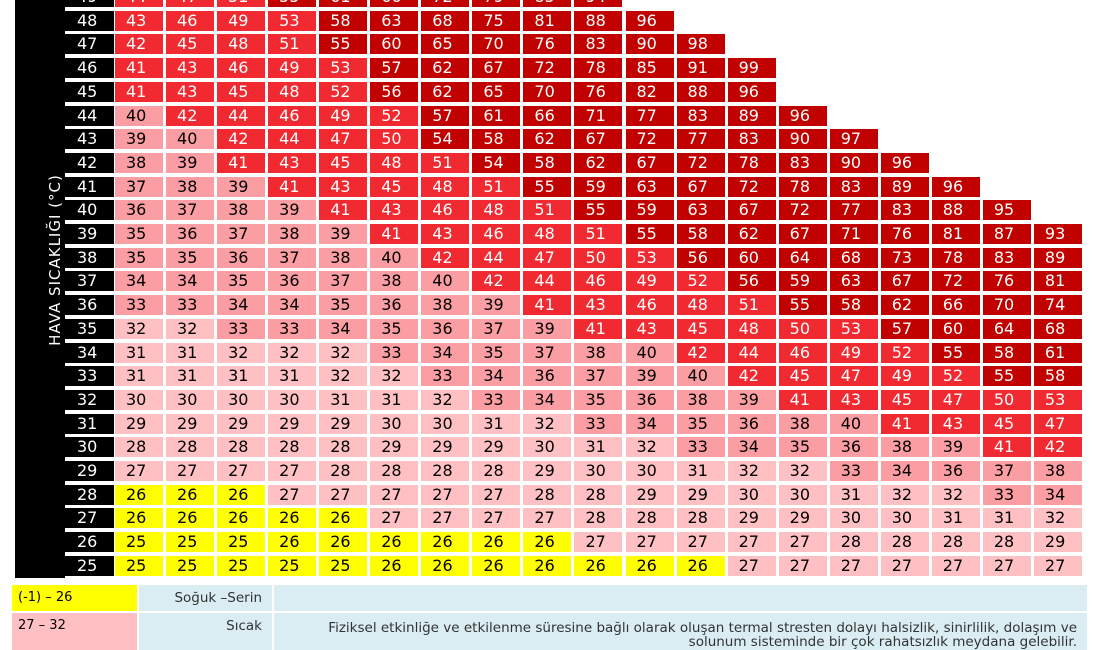 Image resolution: width=1100 pixels, height=650 pixels. I want to click on heat-index-cell: 73, so click(904, 257).